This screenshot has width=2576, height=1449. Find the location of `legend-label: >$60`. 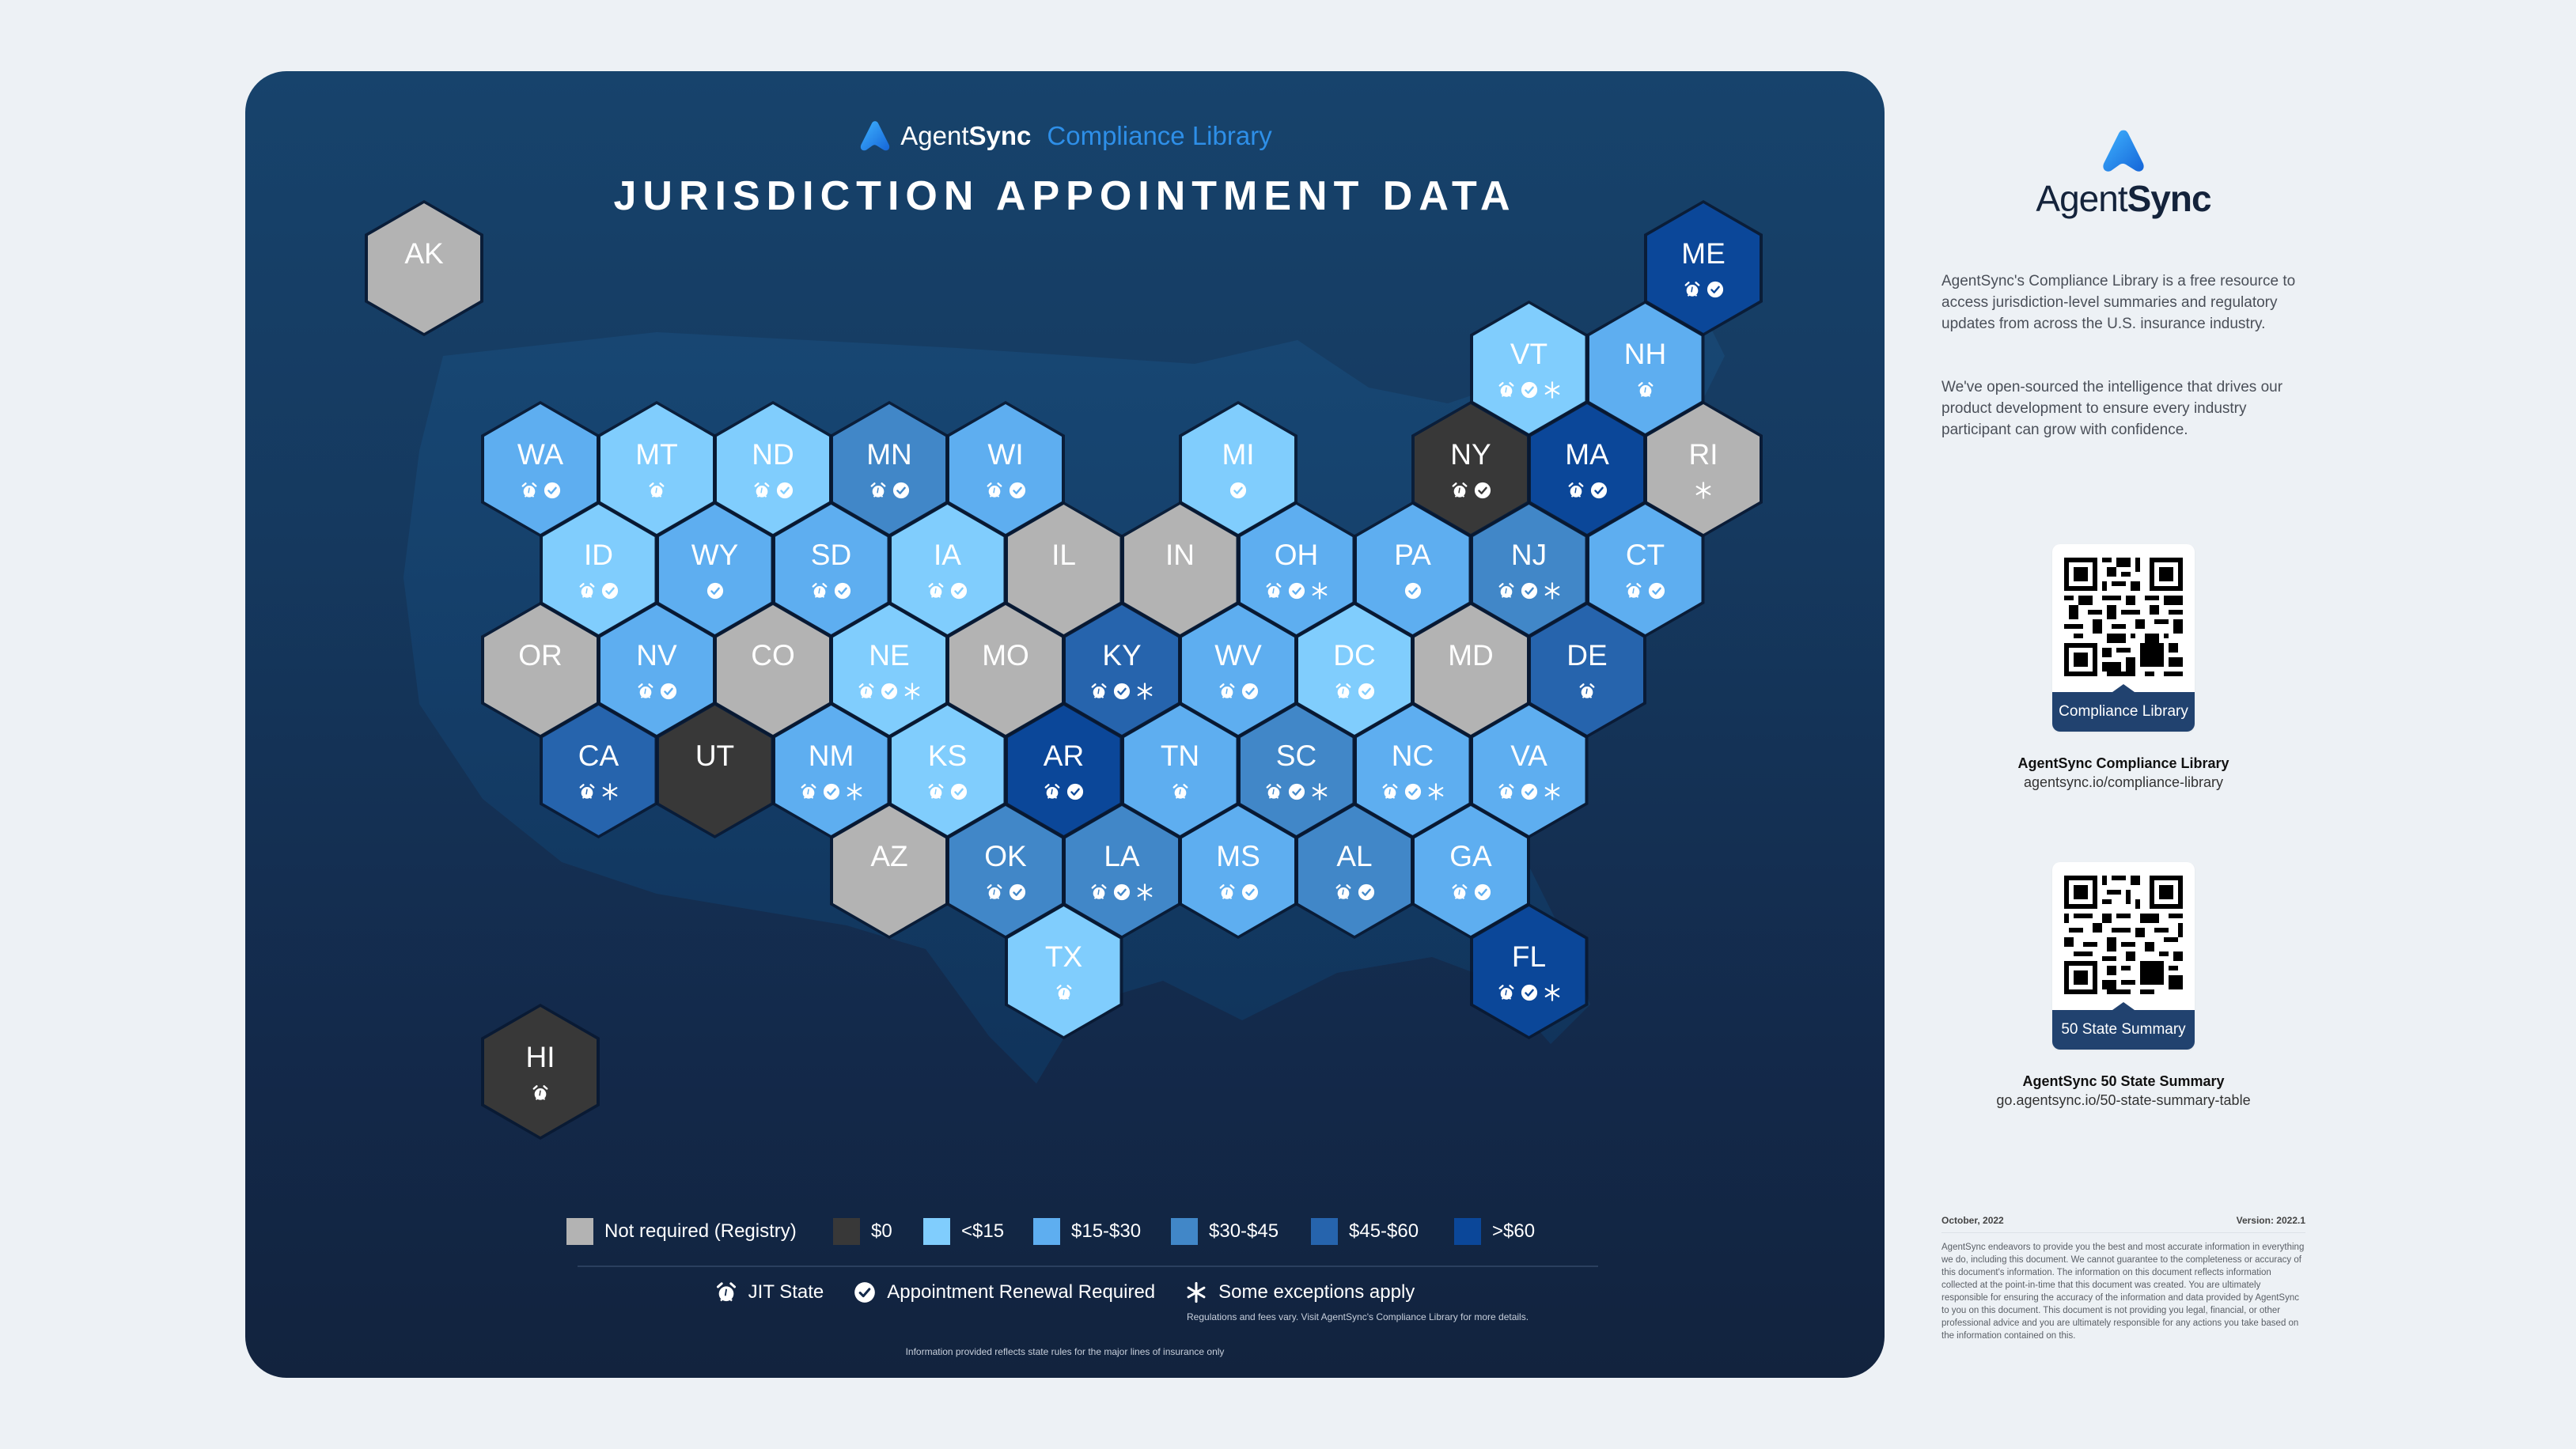

legend-label: >$60 is located at coordinates (1514, 1231).